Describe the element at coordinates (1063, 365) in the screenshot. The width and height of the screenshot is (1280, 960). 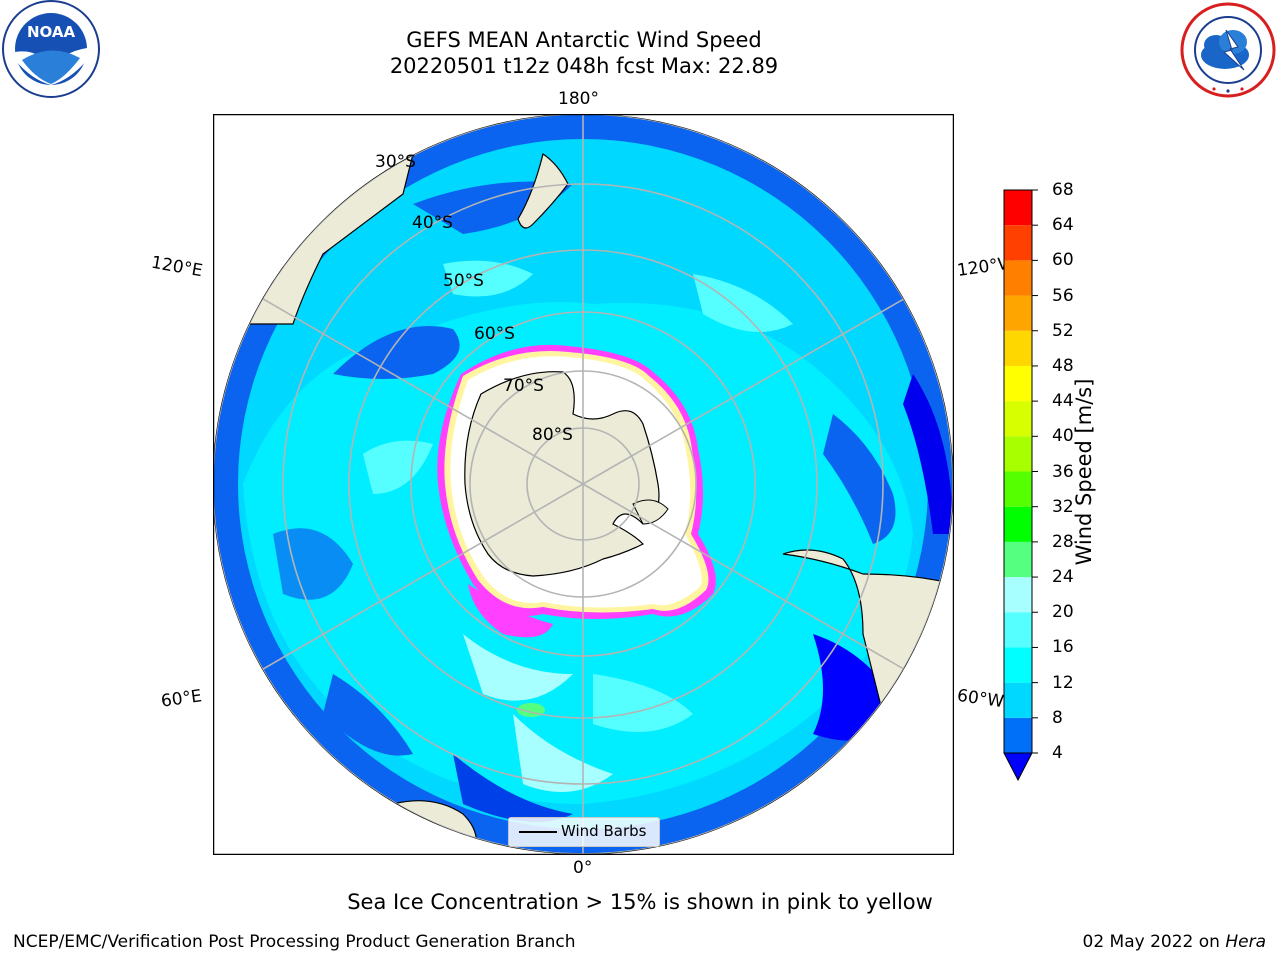
I see `colorbar-tick-label: 48` at that location.